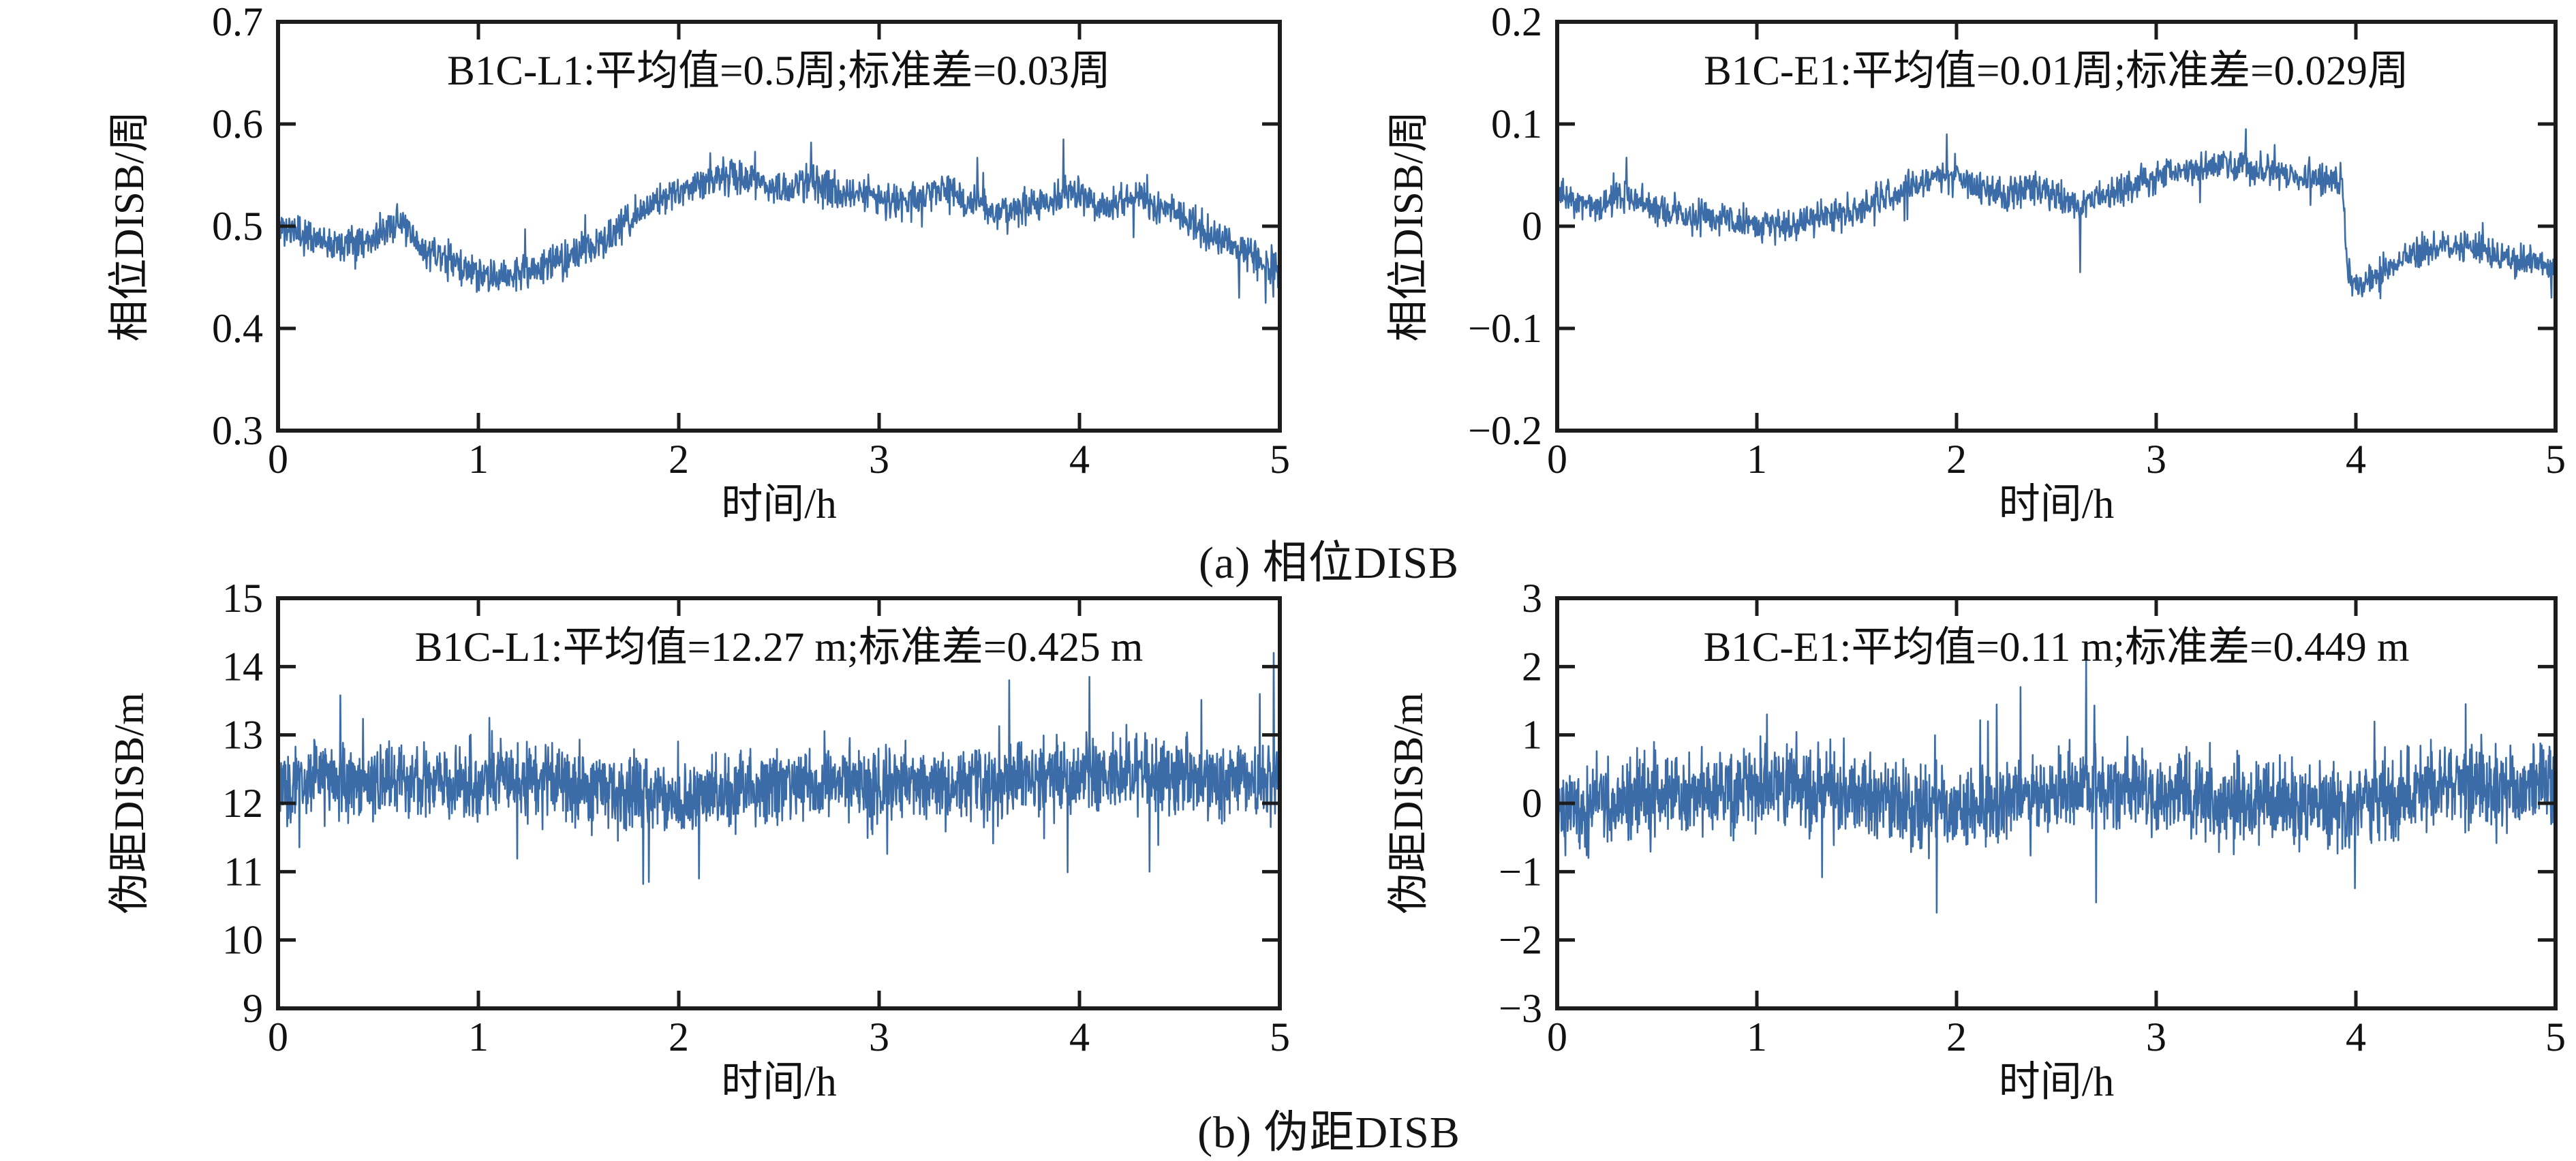 This screenshot has width=2576, height=1161. Describe the element at coordinates (243, 667) in the screenshot. I see `y-tick-label: 14` at that location.